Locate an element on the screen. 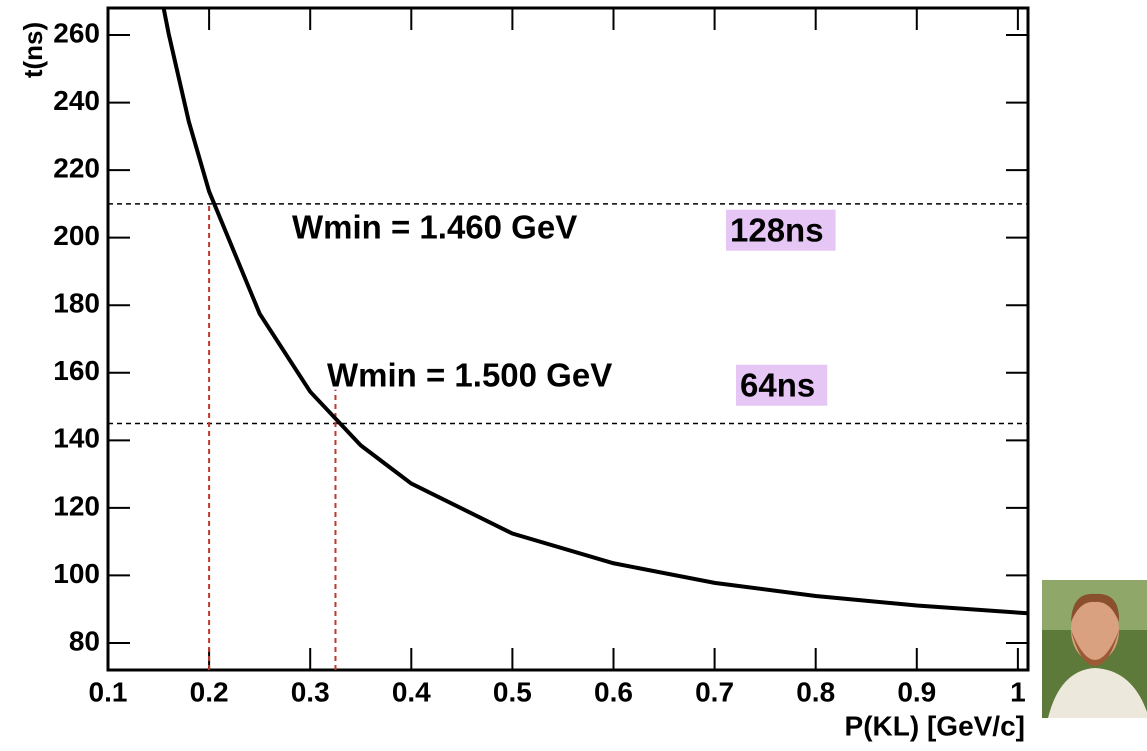 This screenshot has height=751, width=1147. photo is located at coordinates (1094, 649).